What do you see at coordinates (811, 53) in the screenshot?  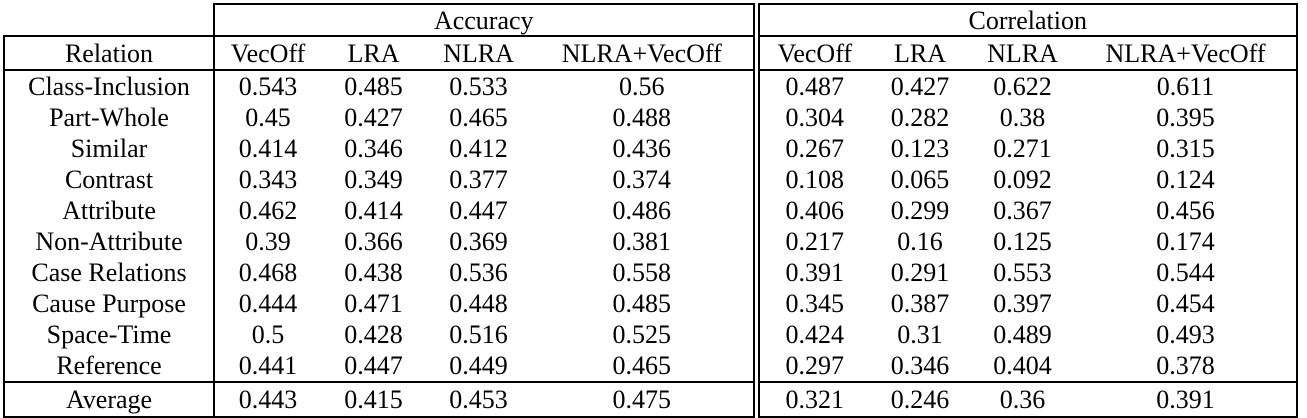 I see `col-header-correlation-vecoff: VecOff` at bounding box center [811, 53].